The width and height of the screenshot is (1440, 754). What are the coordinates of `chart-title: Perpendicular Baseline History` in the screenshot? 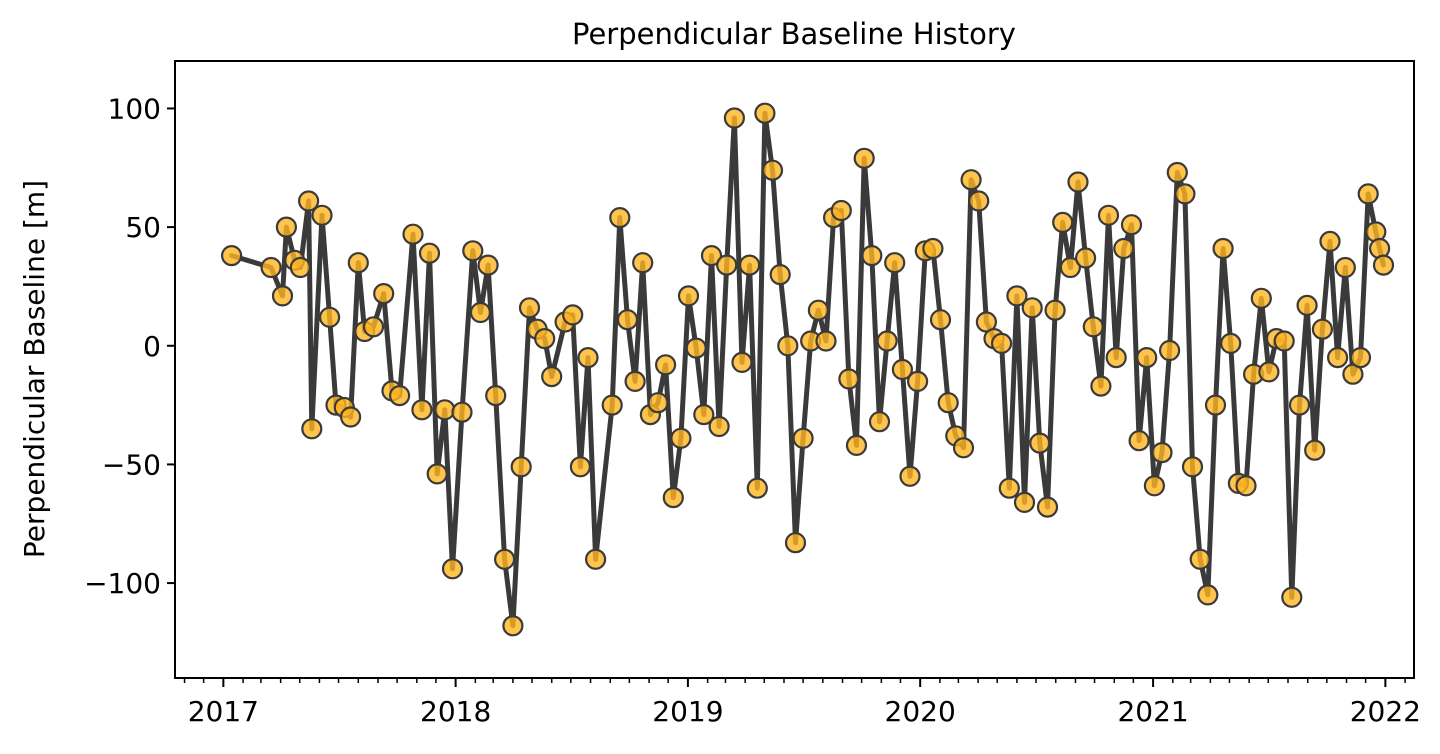 It's located at (794, 34).